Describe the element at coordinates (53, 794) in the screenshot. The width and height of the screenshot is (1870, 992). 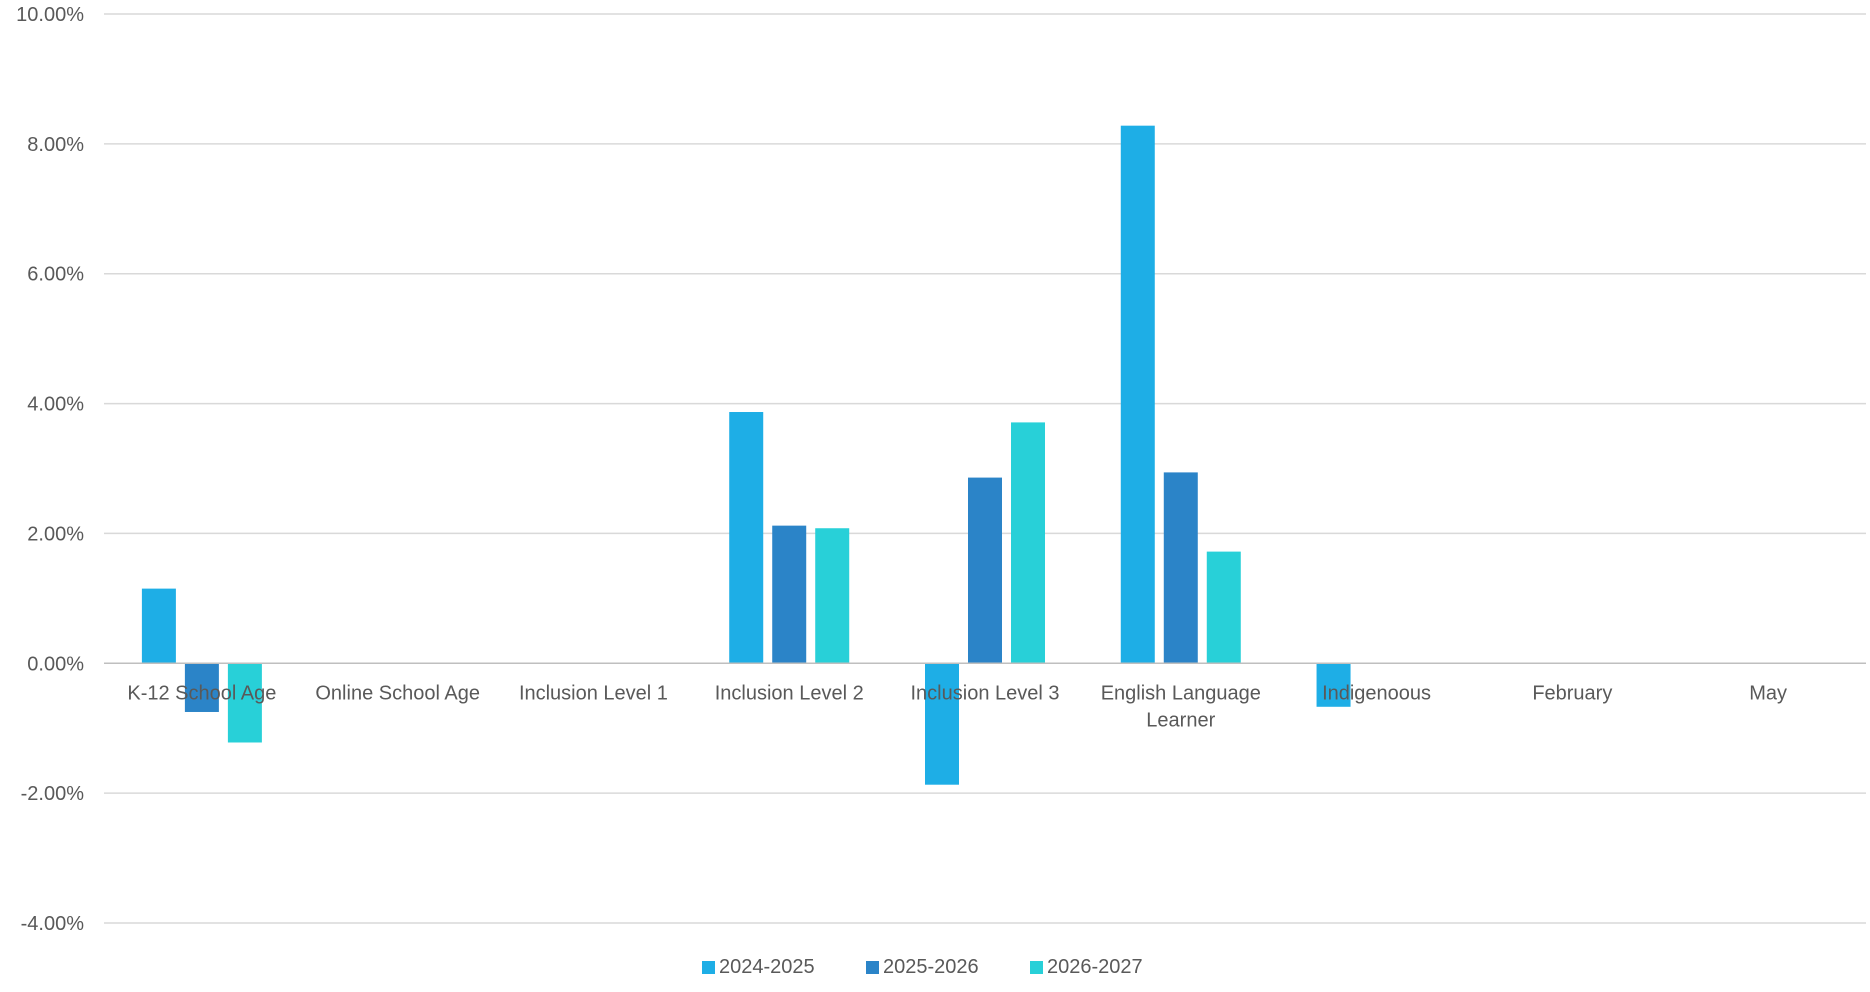
I see `y-tick-label: -2.00%` at that location.